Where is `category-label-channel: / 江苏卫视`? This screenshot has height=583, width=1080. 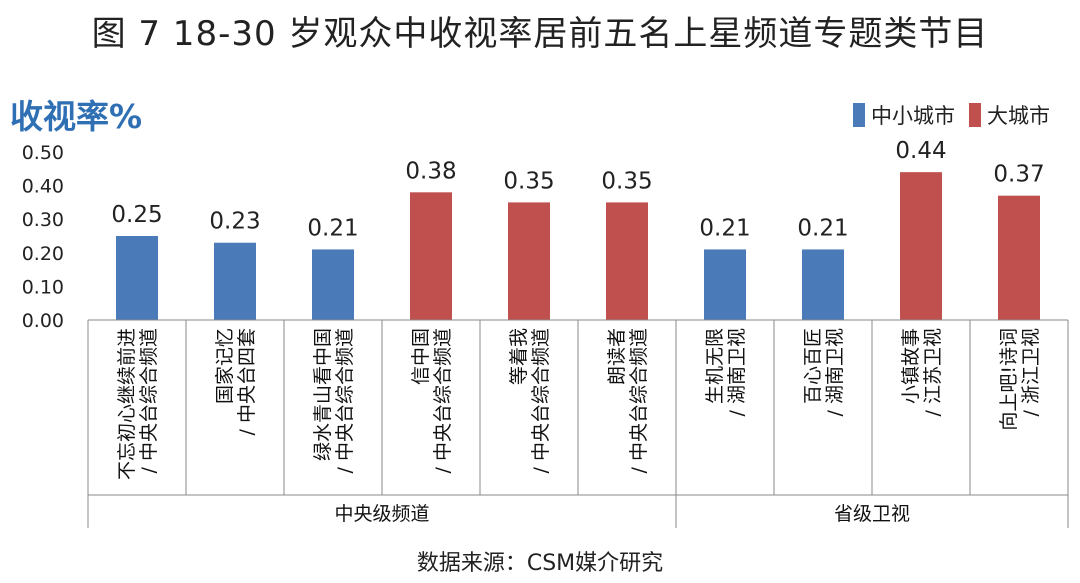 category-label-channel: / 江苏卫视 is located at coordinates (933, 372).